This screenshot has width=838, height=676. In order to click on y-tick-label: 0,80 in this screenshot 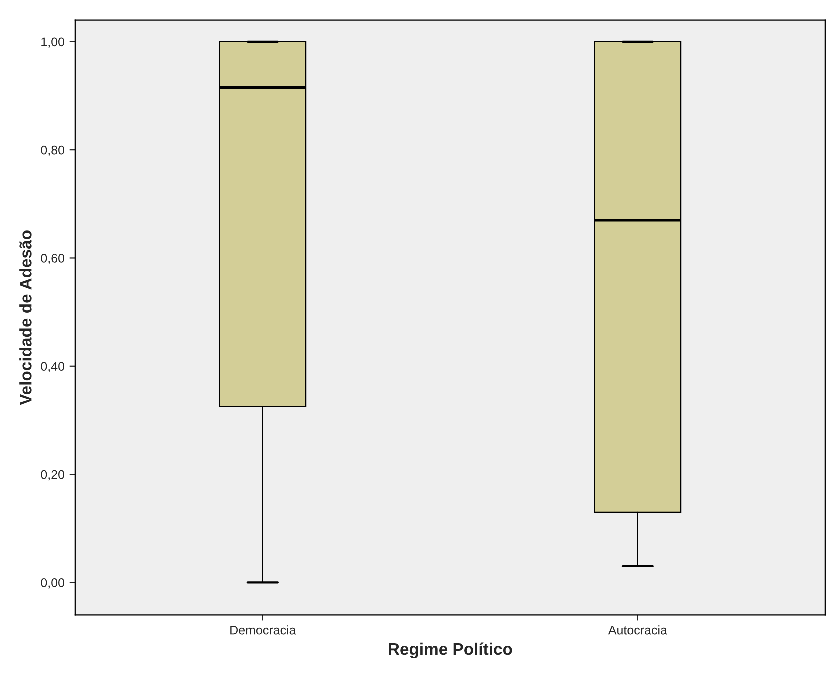, I will do `click(53, 151)`.